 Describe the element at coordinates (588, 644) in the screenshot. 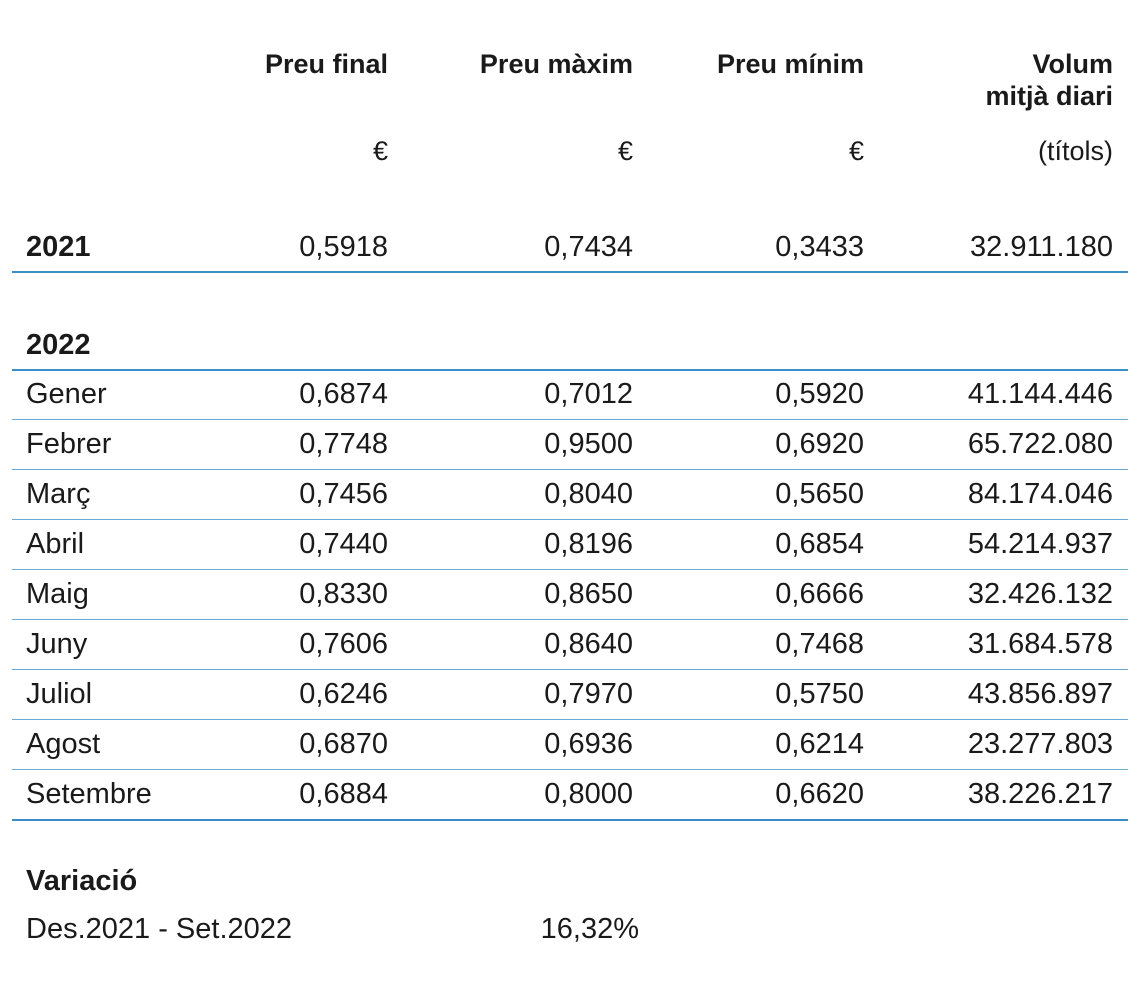

I see `cell-max-price: 0,8640` at that location.